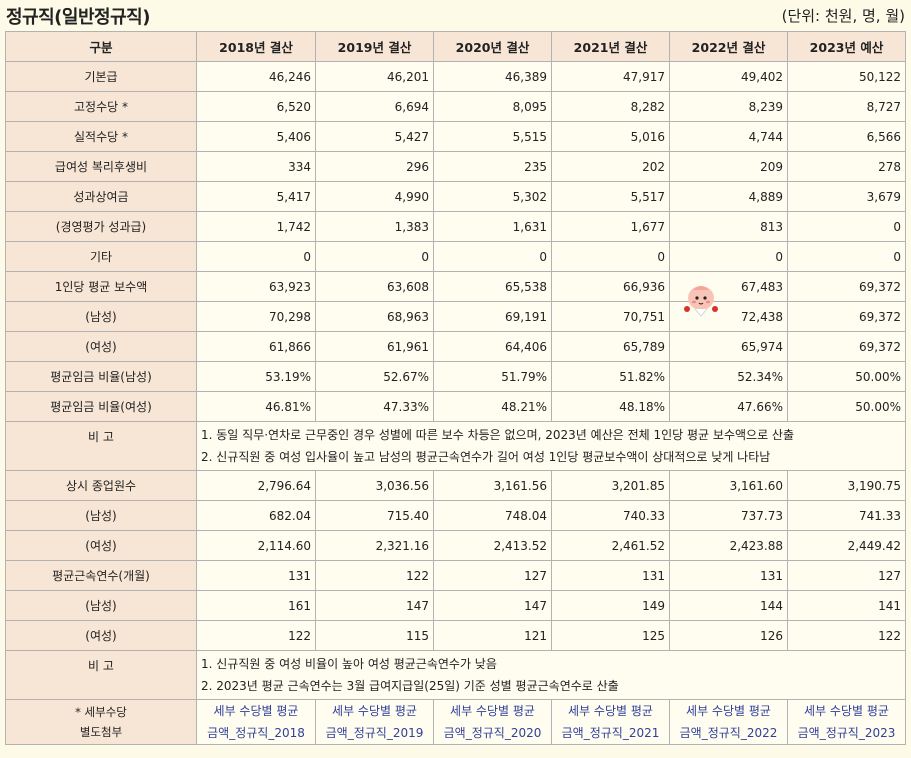 The image size is (911, 758). I want to click on table-cell: 5,515, so click(492, 136).